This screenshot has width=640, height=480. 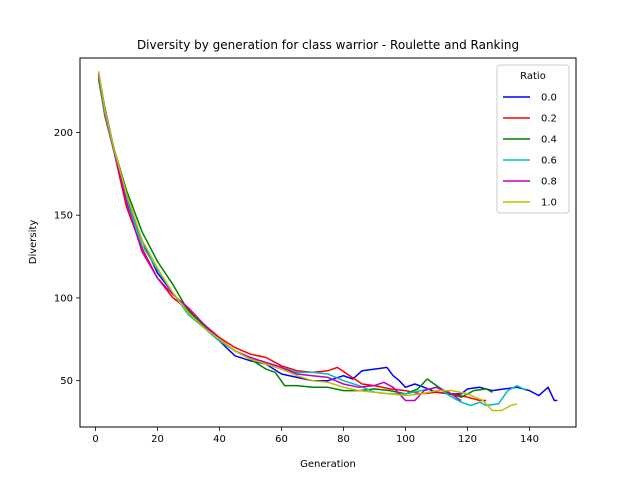 I want to click on legend-box, so click(x=533, y=139).